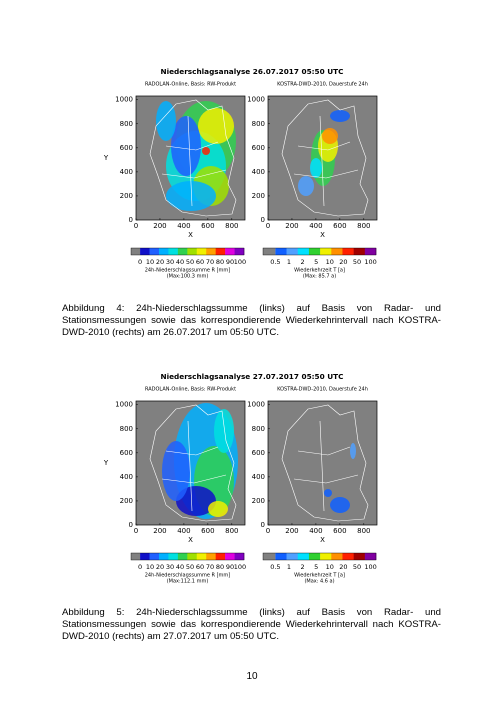 This screenshot has width=504, height=712. I want to click on colorbar-tick-label: 70, so click(210, 262).